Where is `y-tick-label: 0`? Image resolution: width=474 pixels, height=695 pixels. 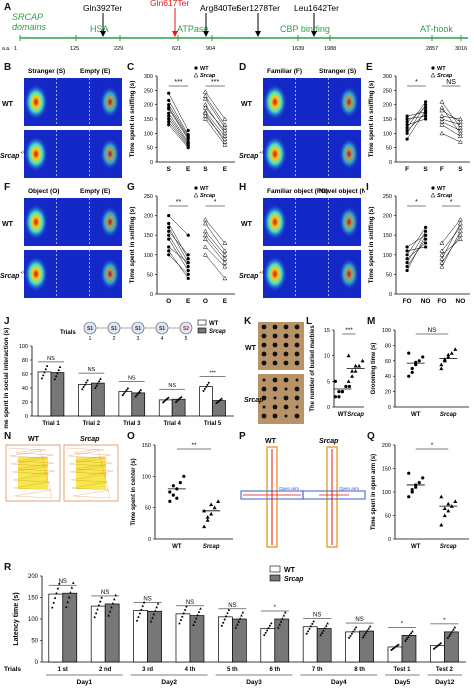 y-tick-label: 0 is located at coordinates (37, 663).